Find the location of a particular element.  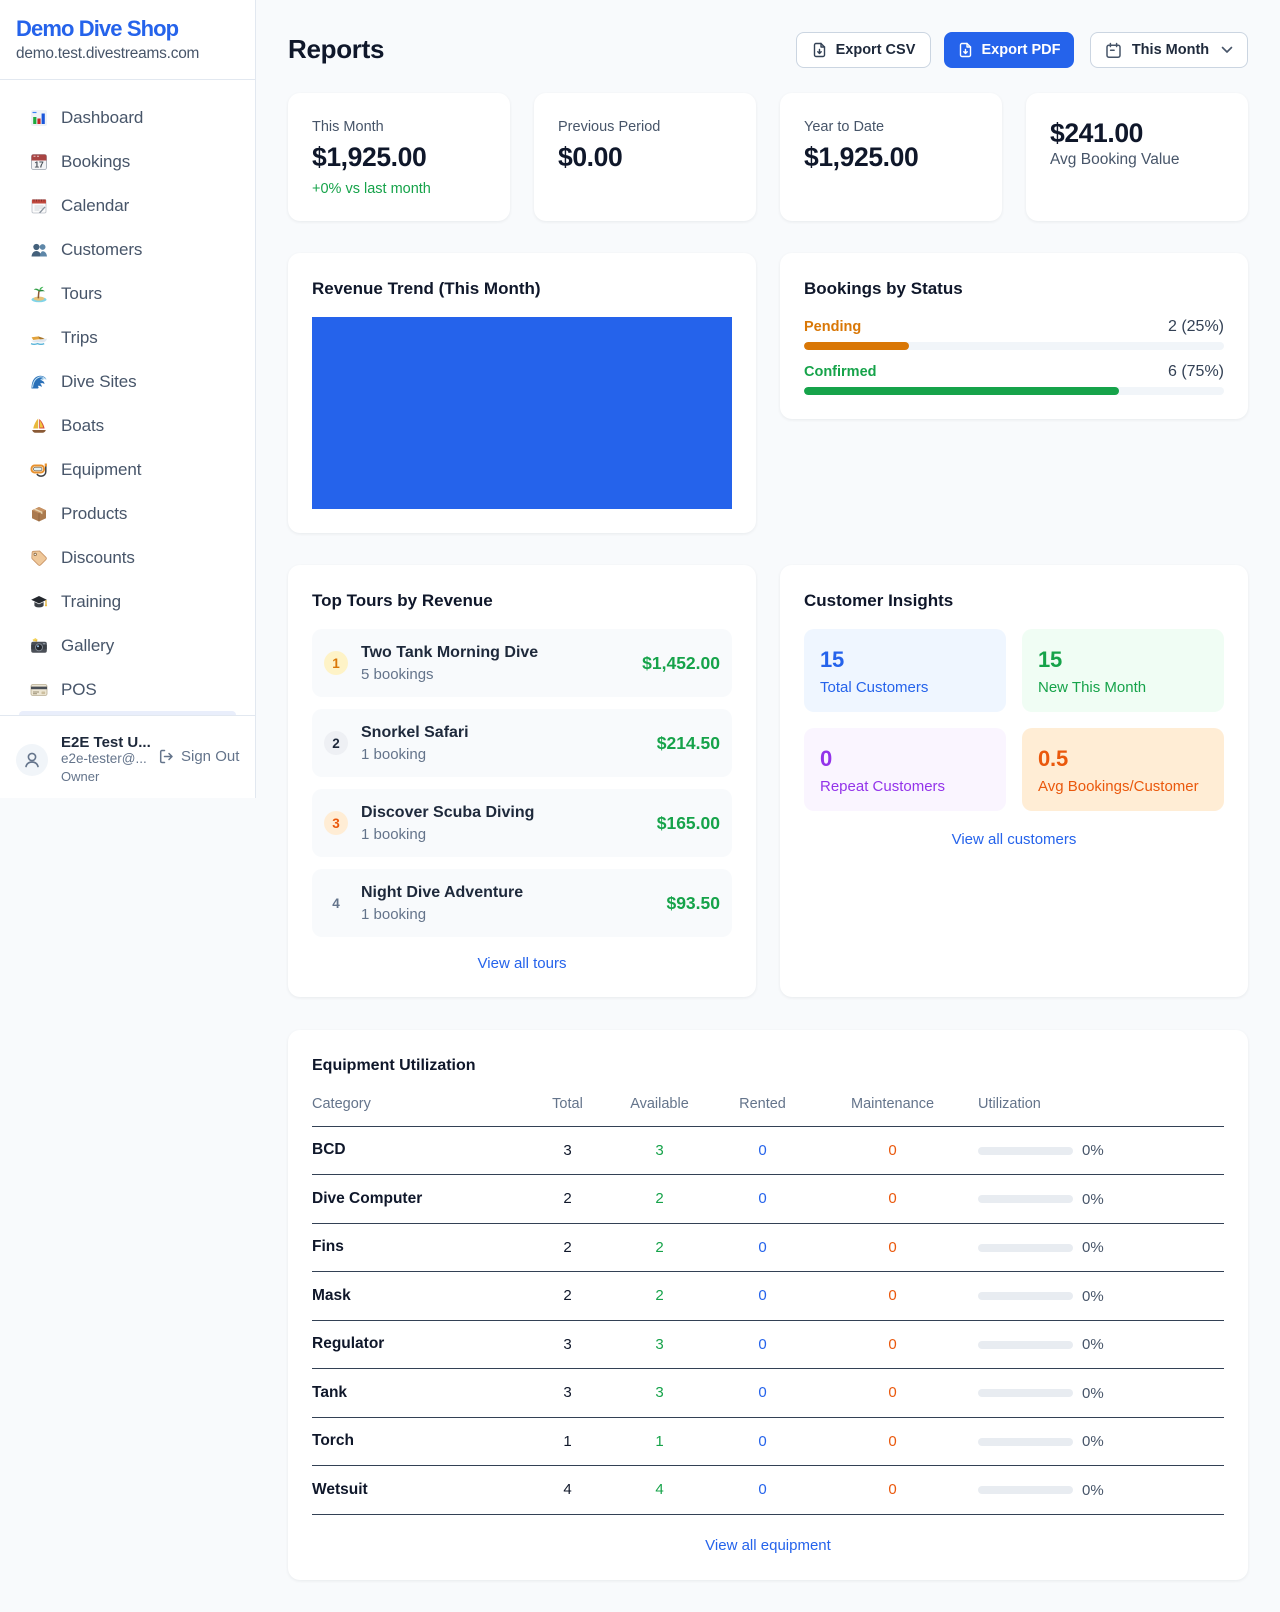

svg-text: 17 is located at coordinates (39, 165).